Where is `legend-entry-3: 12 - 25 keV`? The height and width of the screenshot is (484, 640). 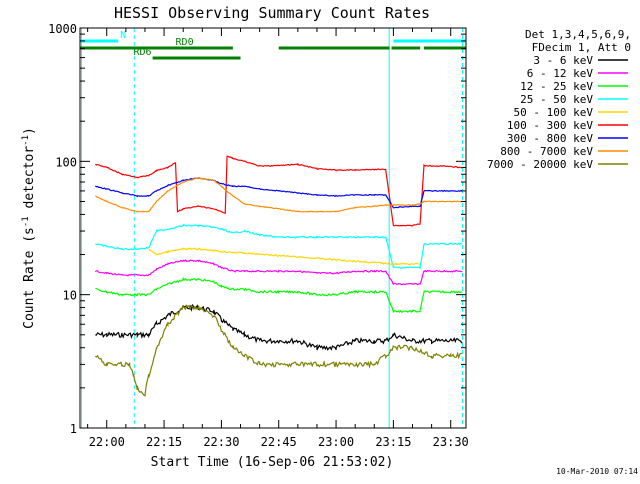 legend-entry-3: 12 - 25 keV is located at coordinates (556, 86).